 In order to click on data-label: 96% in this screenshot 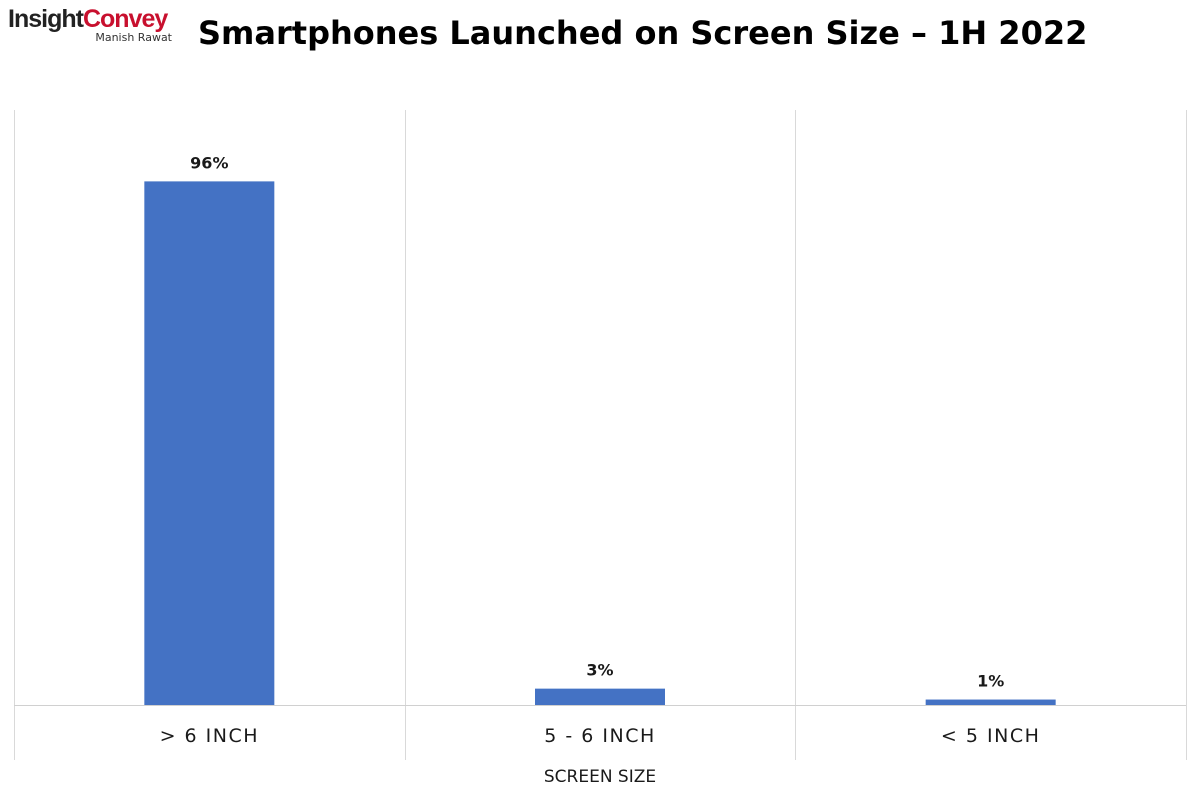, I will do `click(209, 162)`.